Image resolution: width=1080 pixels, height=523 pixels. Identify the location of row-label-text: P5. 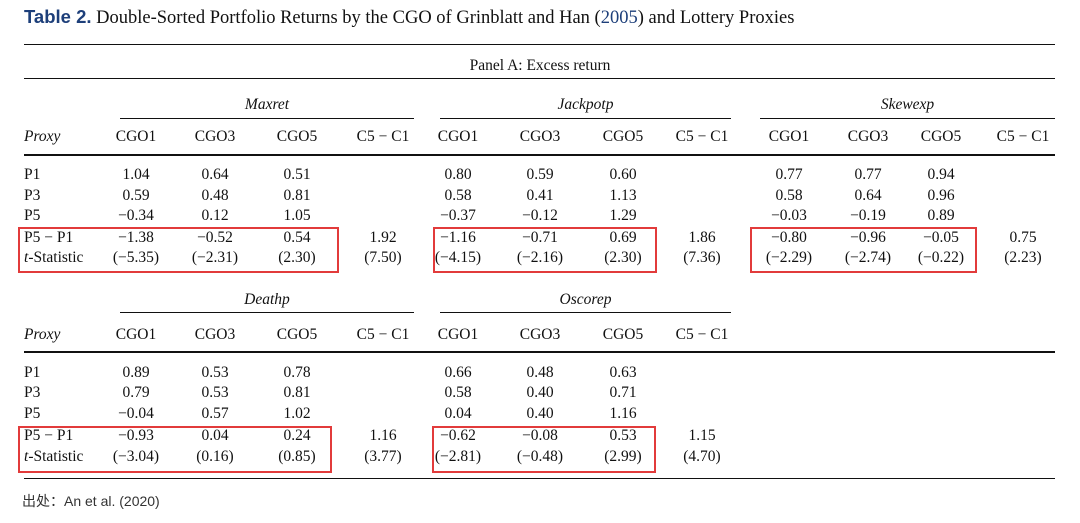
(32, 413).